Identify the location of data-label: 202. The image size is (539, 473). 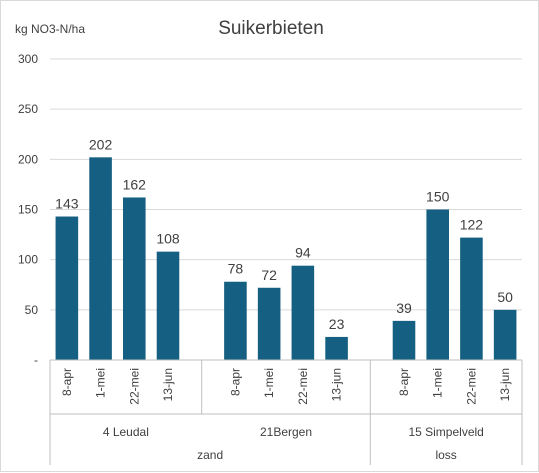
(101, 144).